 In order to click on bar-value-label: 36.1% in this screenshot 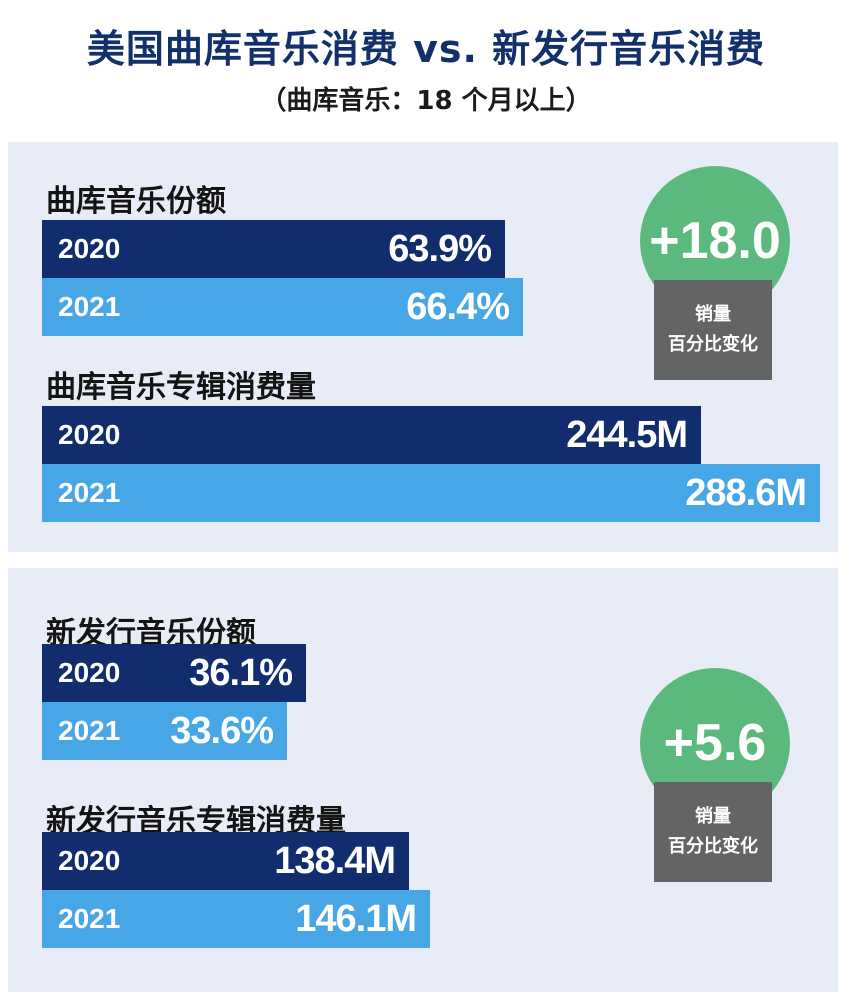, I will do `click(241, 673)`.